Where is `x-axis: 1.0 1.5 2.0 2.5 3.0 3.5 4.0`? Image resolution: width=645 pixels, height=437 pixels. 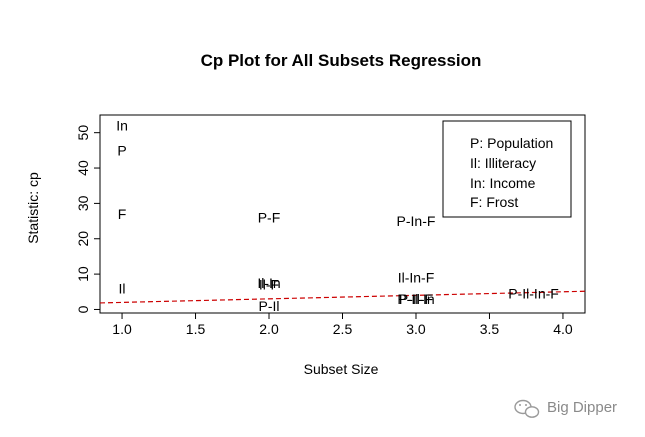
x-axis: 1.0 1.5 2.0 2.5 3.0 3.5 4.0 is located at coordinates (342, 324).